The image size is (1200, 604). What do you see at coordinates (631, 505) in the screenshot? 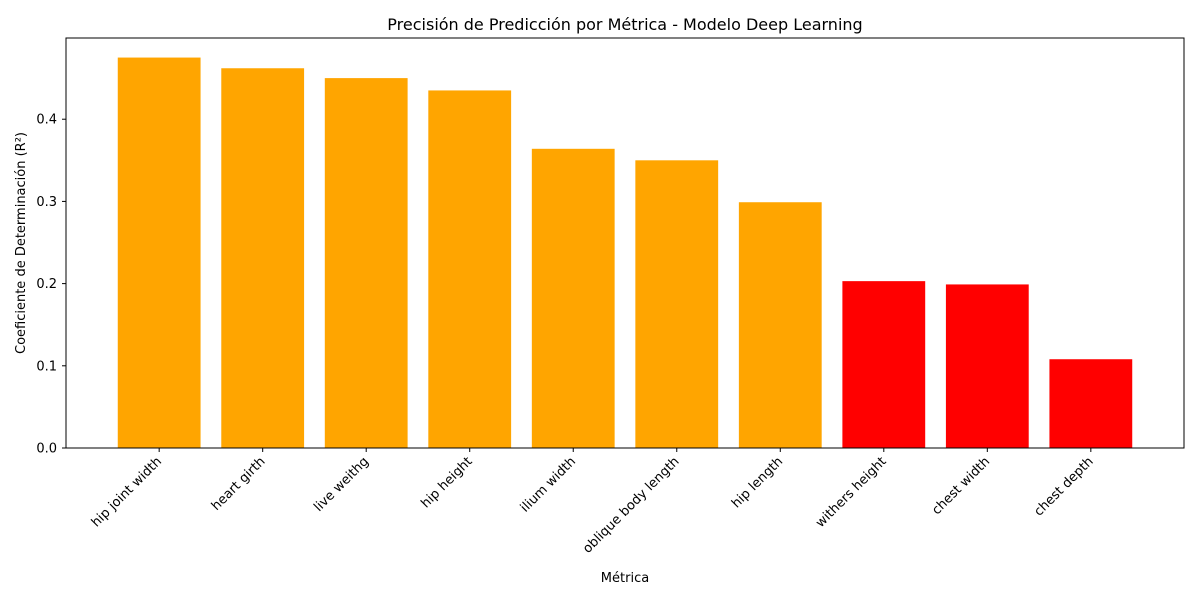
I see `x-tick-label: oblique body length` at bounding box center [631, 505].